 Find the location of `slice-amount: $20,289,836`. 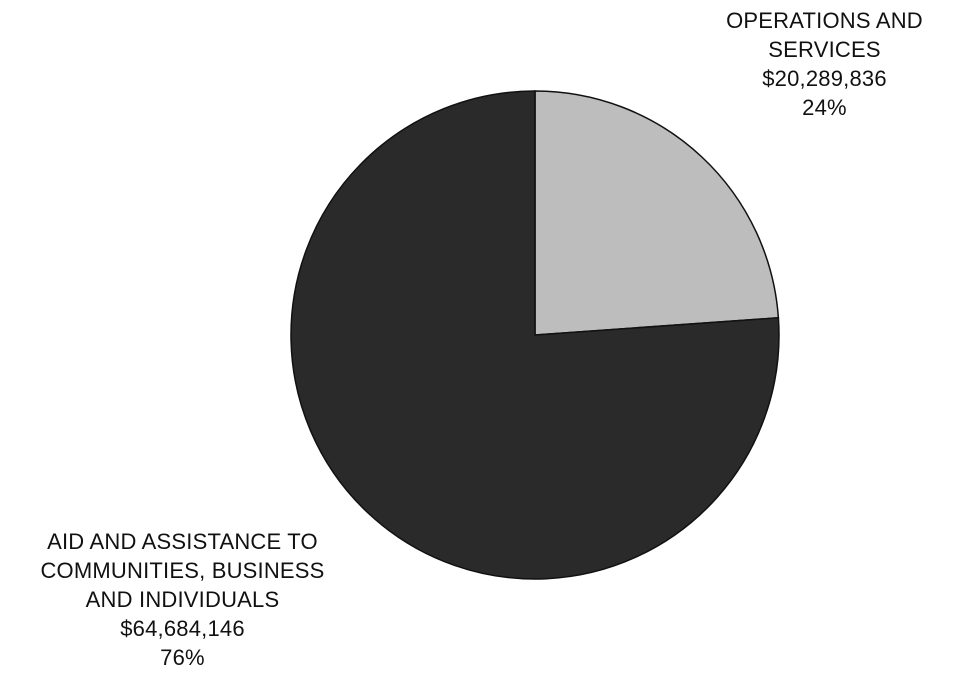

slice-amount: $20,289,836 is located at coordinates (824, 78).